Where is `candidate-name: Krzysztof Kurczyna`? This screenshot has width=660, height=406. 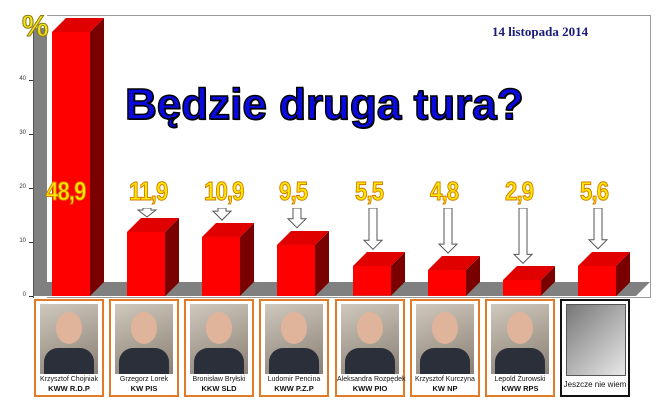 candidate-name: Krzysztof Kurczyna is located at coordinates (445, 379).